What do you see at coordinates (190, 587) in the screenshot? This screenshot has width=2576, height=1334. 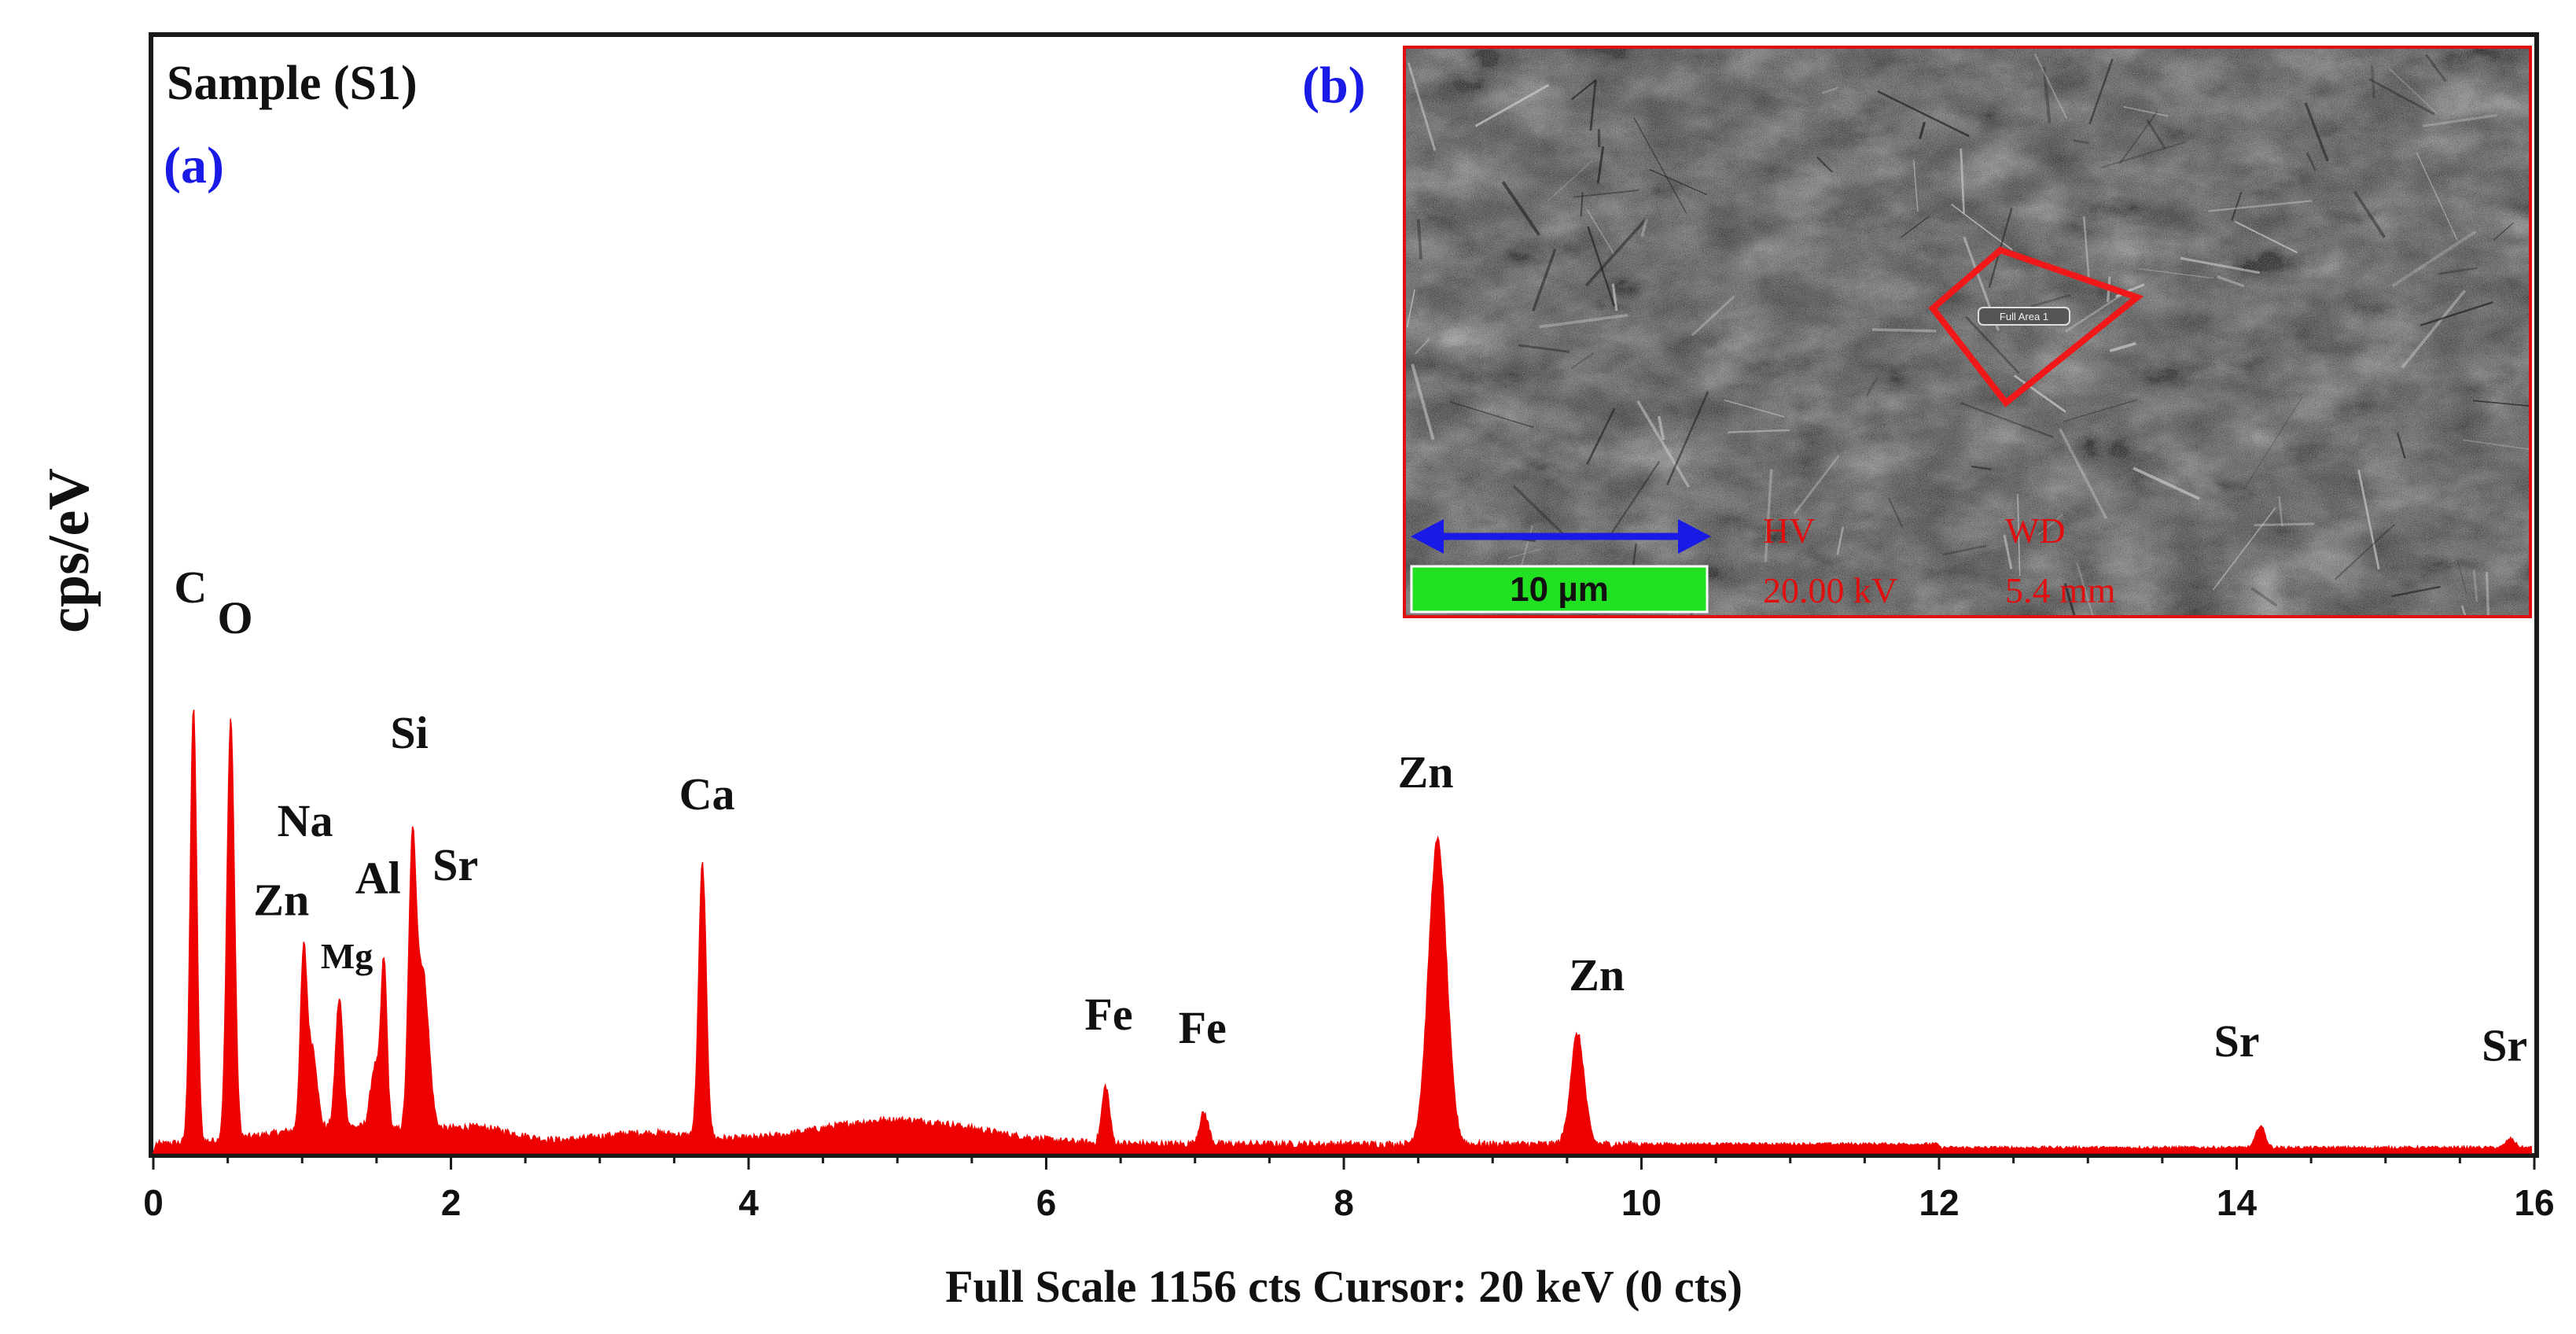 I see `peak-label-c: C` at bounding box center [190, 587].